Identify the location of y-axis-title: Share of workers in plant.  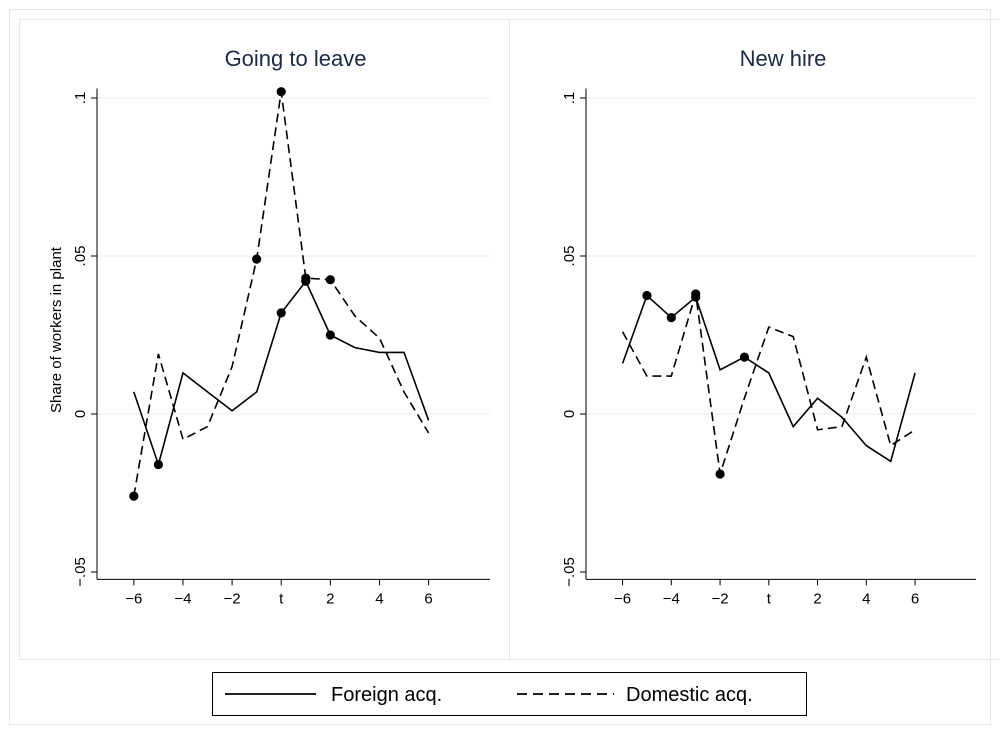
(56, 329).